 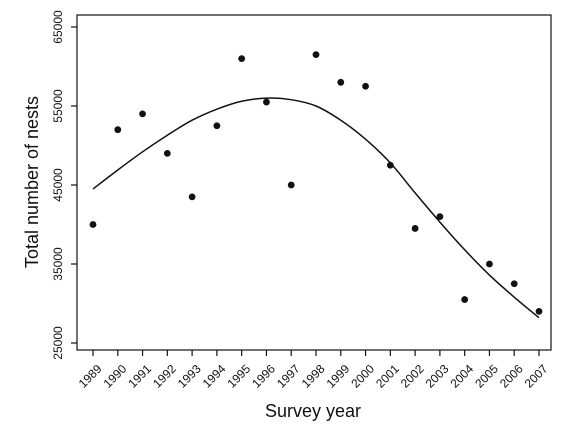 I want to click on y-tick-label: 35000, so click(x=58, y=264).